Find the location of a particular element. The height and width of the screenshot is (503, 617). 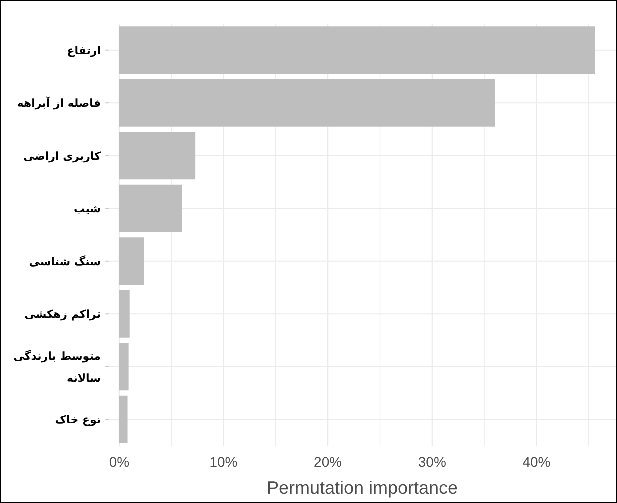

x-axis-title: Permutation importance is located at coordinates (362, 488).